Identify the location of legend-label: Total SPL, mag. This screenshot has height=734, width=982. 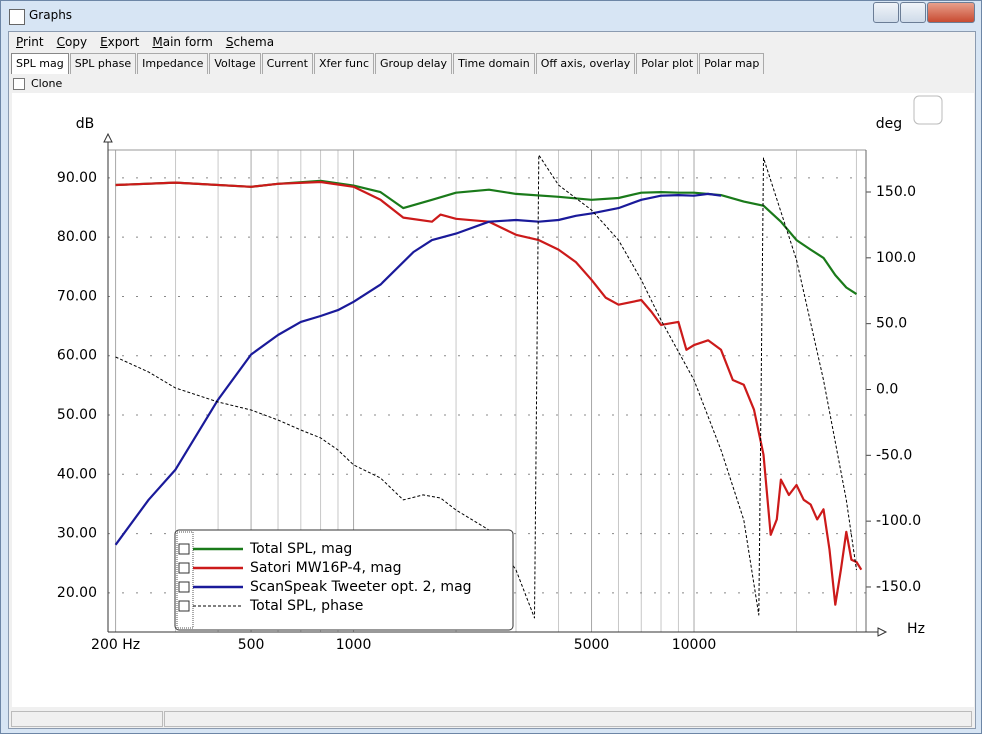
(300, 549).